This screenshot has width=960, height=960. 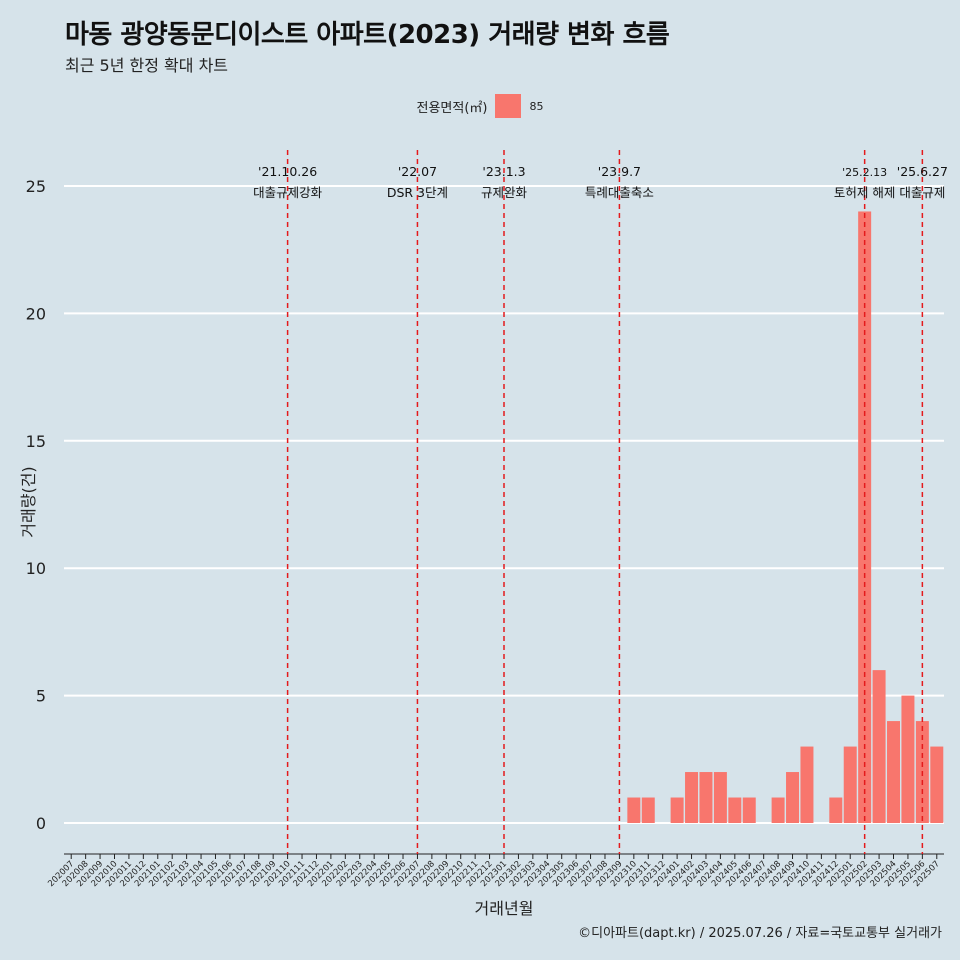 What do you see at coordinates (36, 313) in the screenshot?
I see `y-tick-label: 20` at bounding box center [36, 313].